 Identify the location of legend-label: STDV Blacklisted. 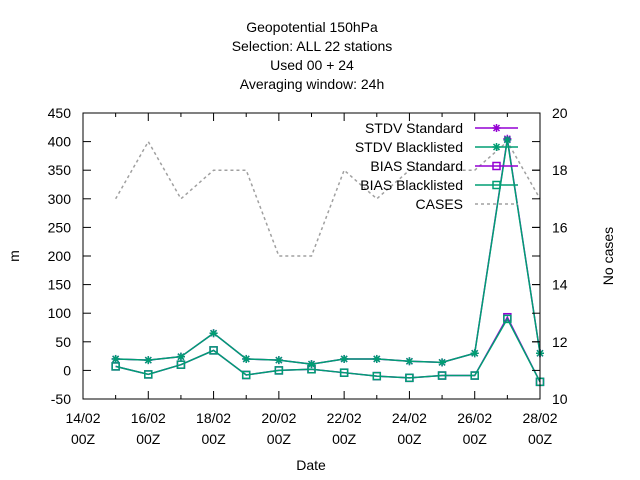
(409, 147).